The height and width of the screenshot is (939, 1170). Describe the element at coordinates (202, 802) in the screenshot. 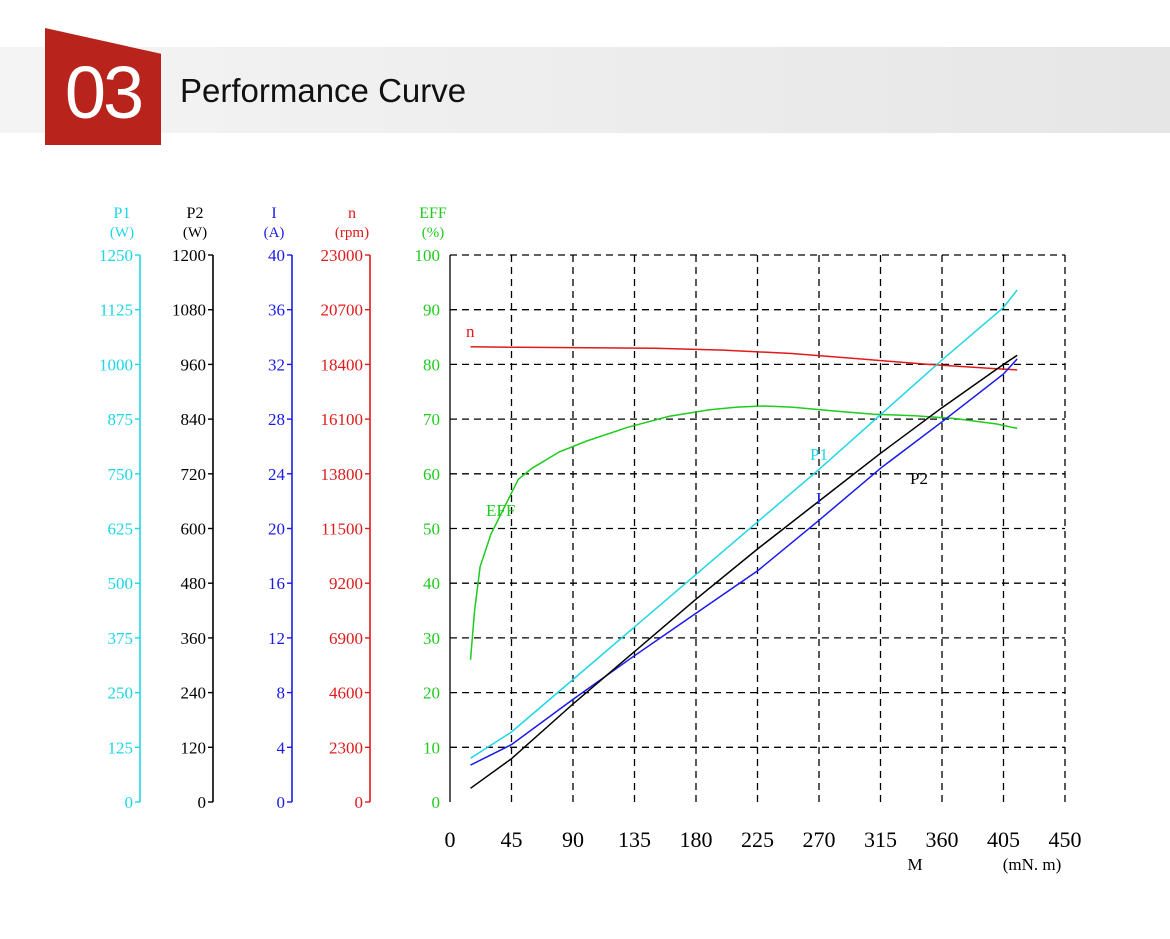

I see `y-tick-label-p2: 0` at that location.